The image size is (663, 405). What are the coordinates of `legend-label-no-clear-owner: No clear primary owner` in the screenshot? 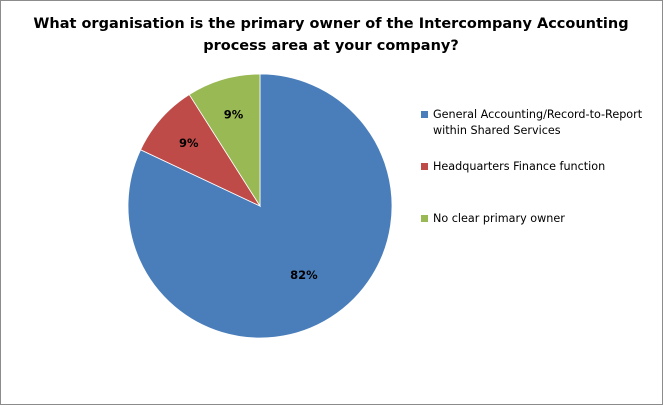 It's located at (499, 218).